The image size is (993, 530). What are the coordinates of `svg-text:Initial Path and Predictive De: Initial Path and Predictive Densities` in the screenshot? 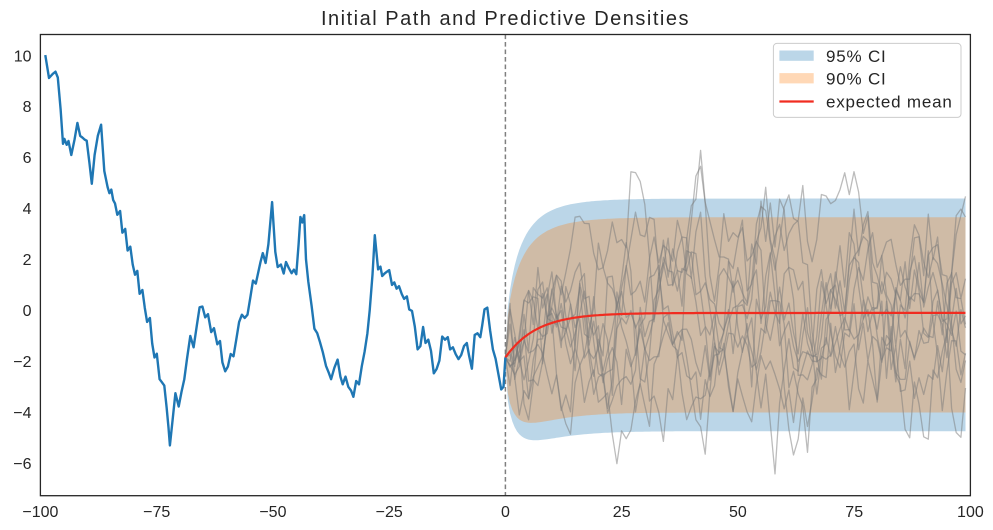 It's located at (505, 19).